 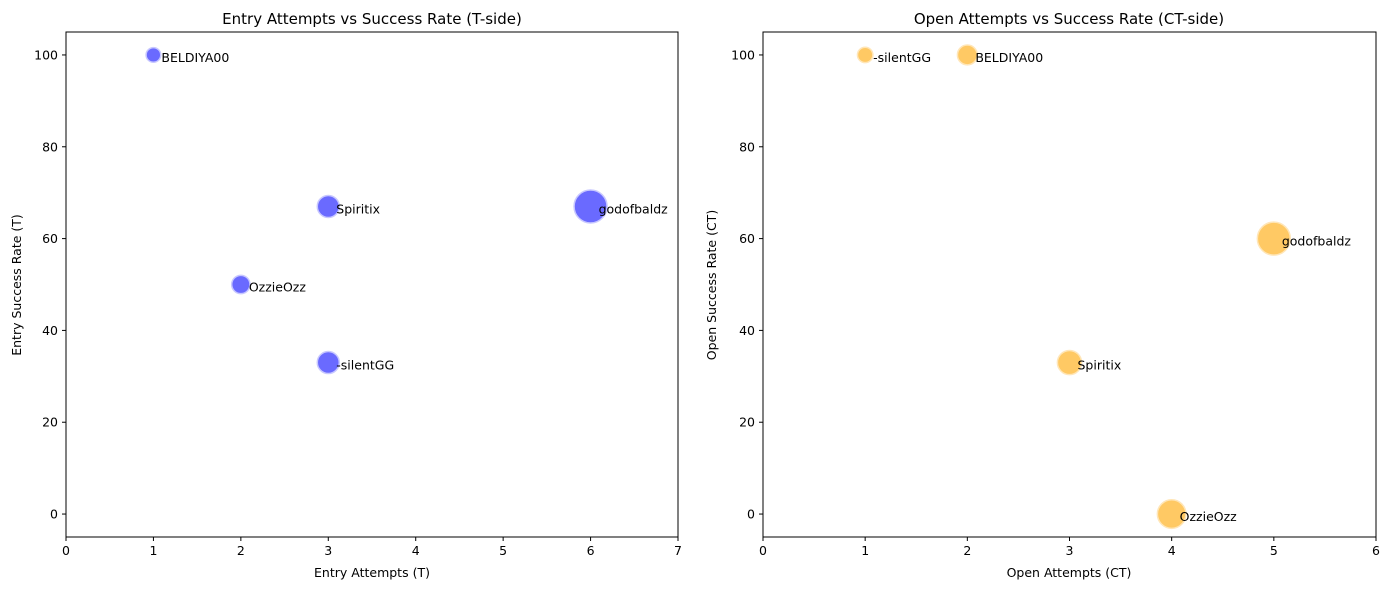 What do you see at coordinates (711, 285) in the screenshot?
I see `right-chart-y-axis-label: Open Success Rate (CT)` at bounding box center [711, 285].